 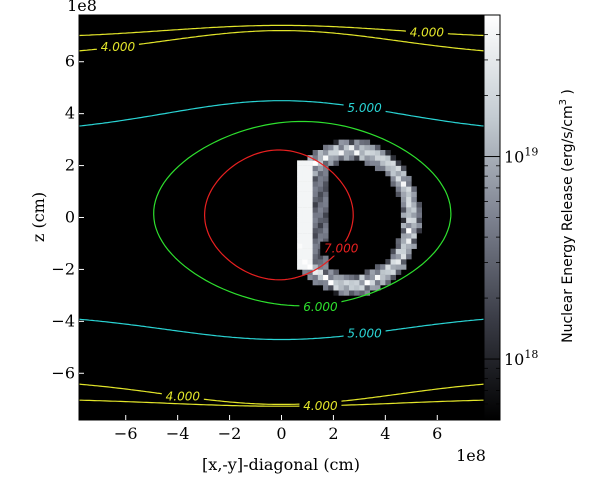 What do you see at coordinates (364, 334) in the screenshot?
I see `contour-label: 5.000` at bounding box center [364, 334].